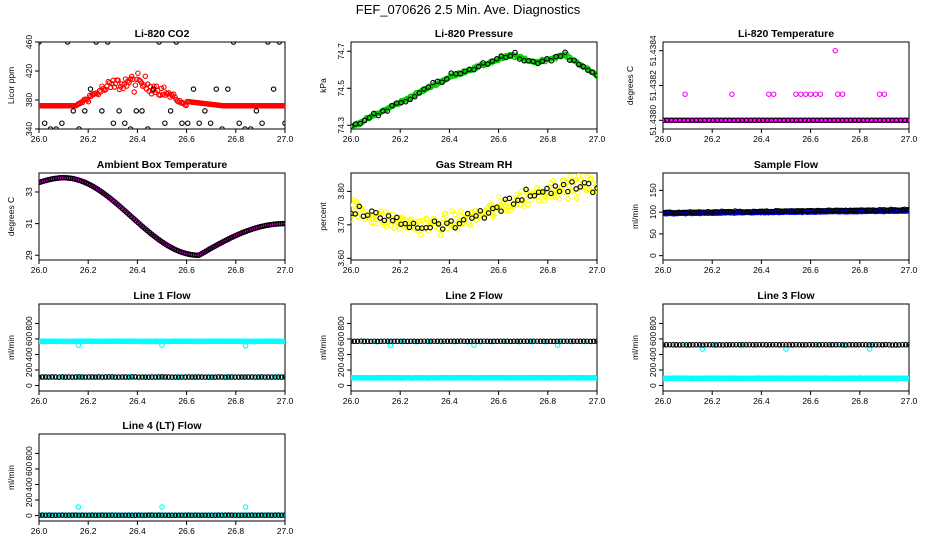 Image resolution: width=936 pixels, height=540 pixels. I want to click on y-axis-label: percent, so click(323, 216).